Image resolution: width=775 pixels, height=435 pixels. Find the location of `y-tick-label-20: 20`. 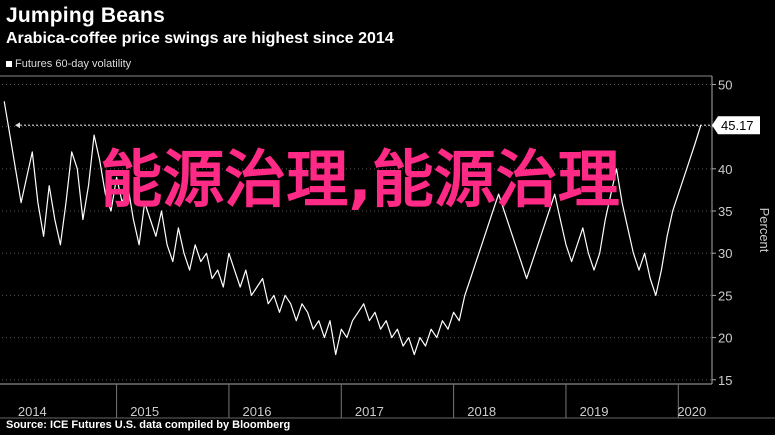

y-tick-label-20: 20 is located at coordinates (725, 338).